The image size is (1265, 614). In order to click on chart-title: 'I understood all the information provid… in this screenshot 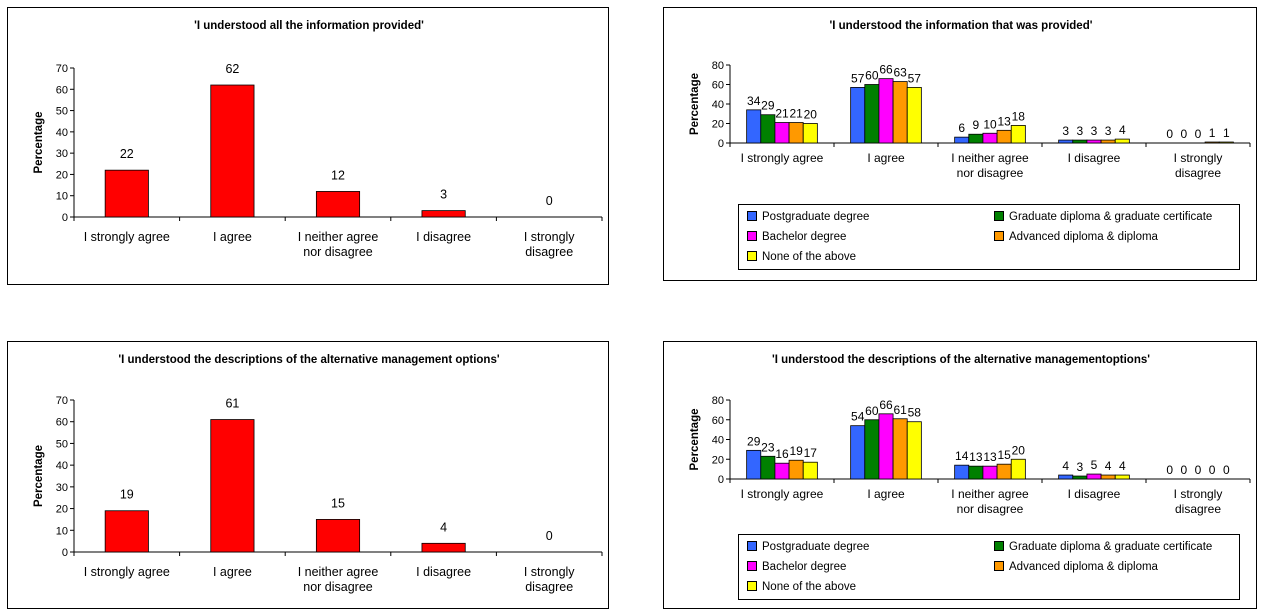, I will do `click(309, 26)`.